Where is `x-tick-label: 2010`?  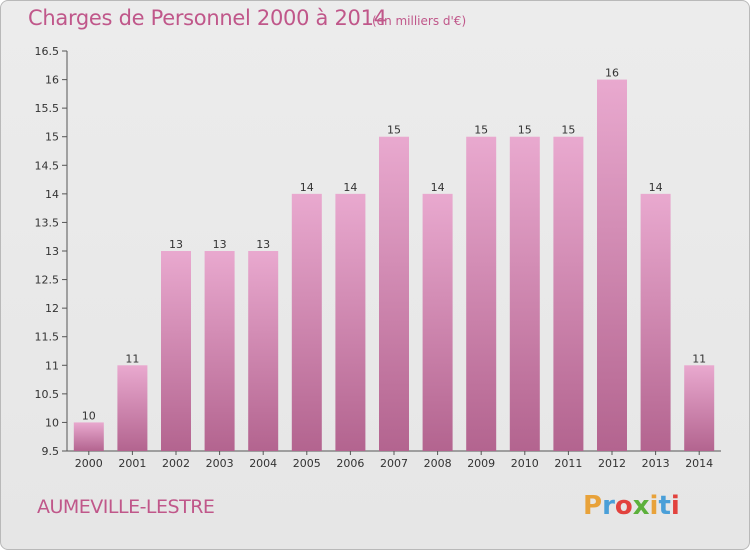
x-tick-label: 2010 is located at coordinates (525, 463).